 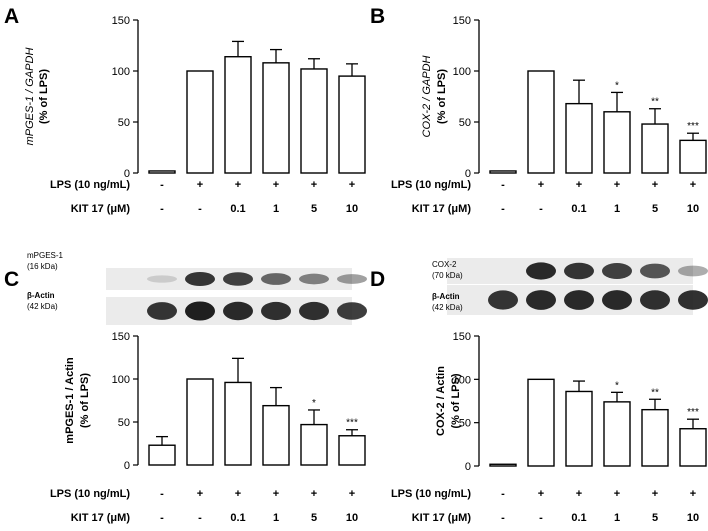 I want to click on blot-protein-label: mPGES-1, so click(x=45, y=255).